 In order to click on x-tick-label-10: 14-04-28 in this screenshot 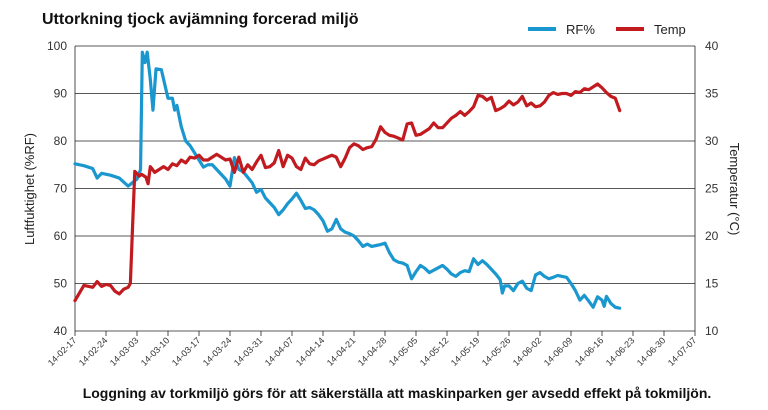, I will do `click(372, 351)`.